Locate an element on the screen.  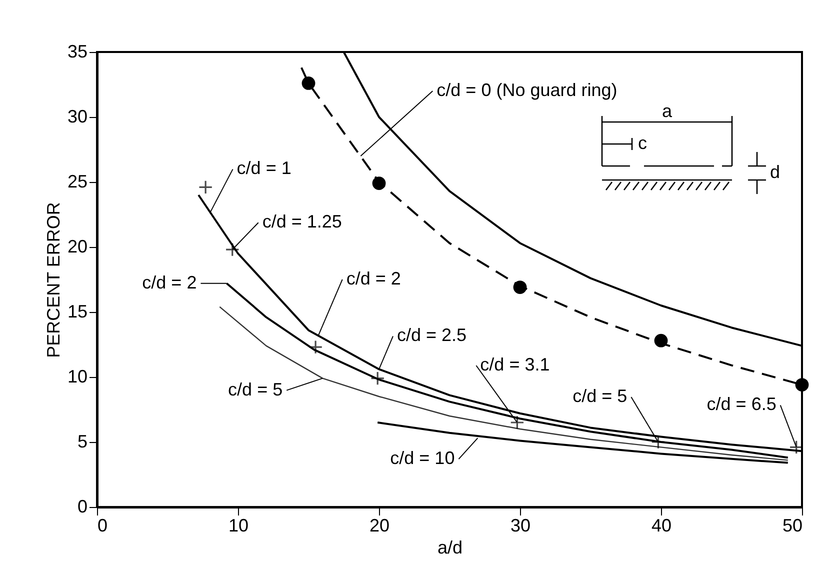
y-tick-label: 10 is located at coordinates (77, 376).